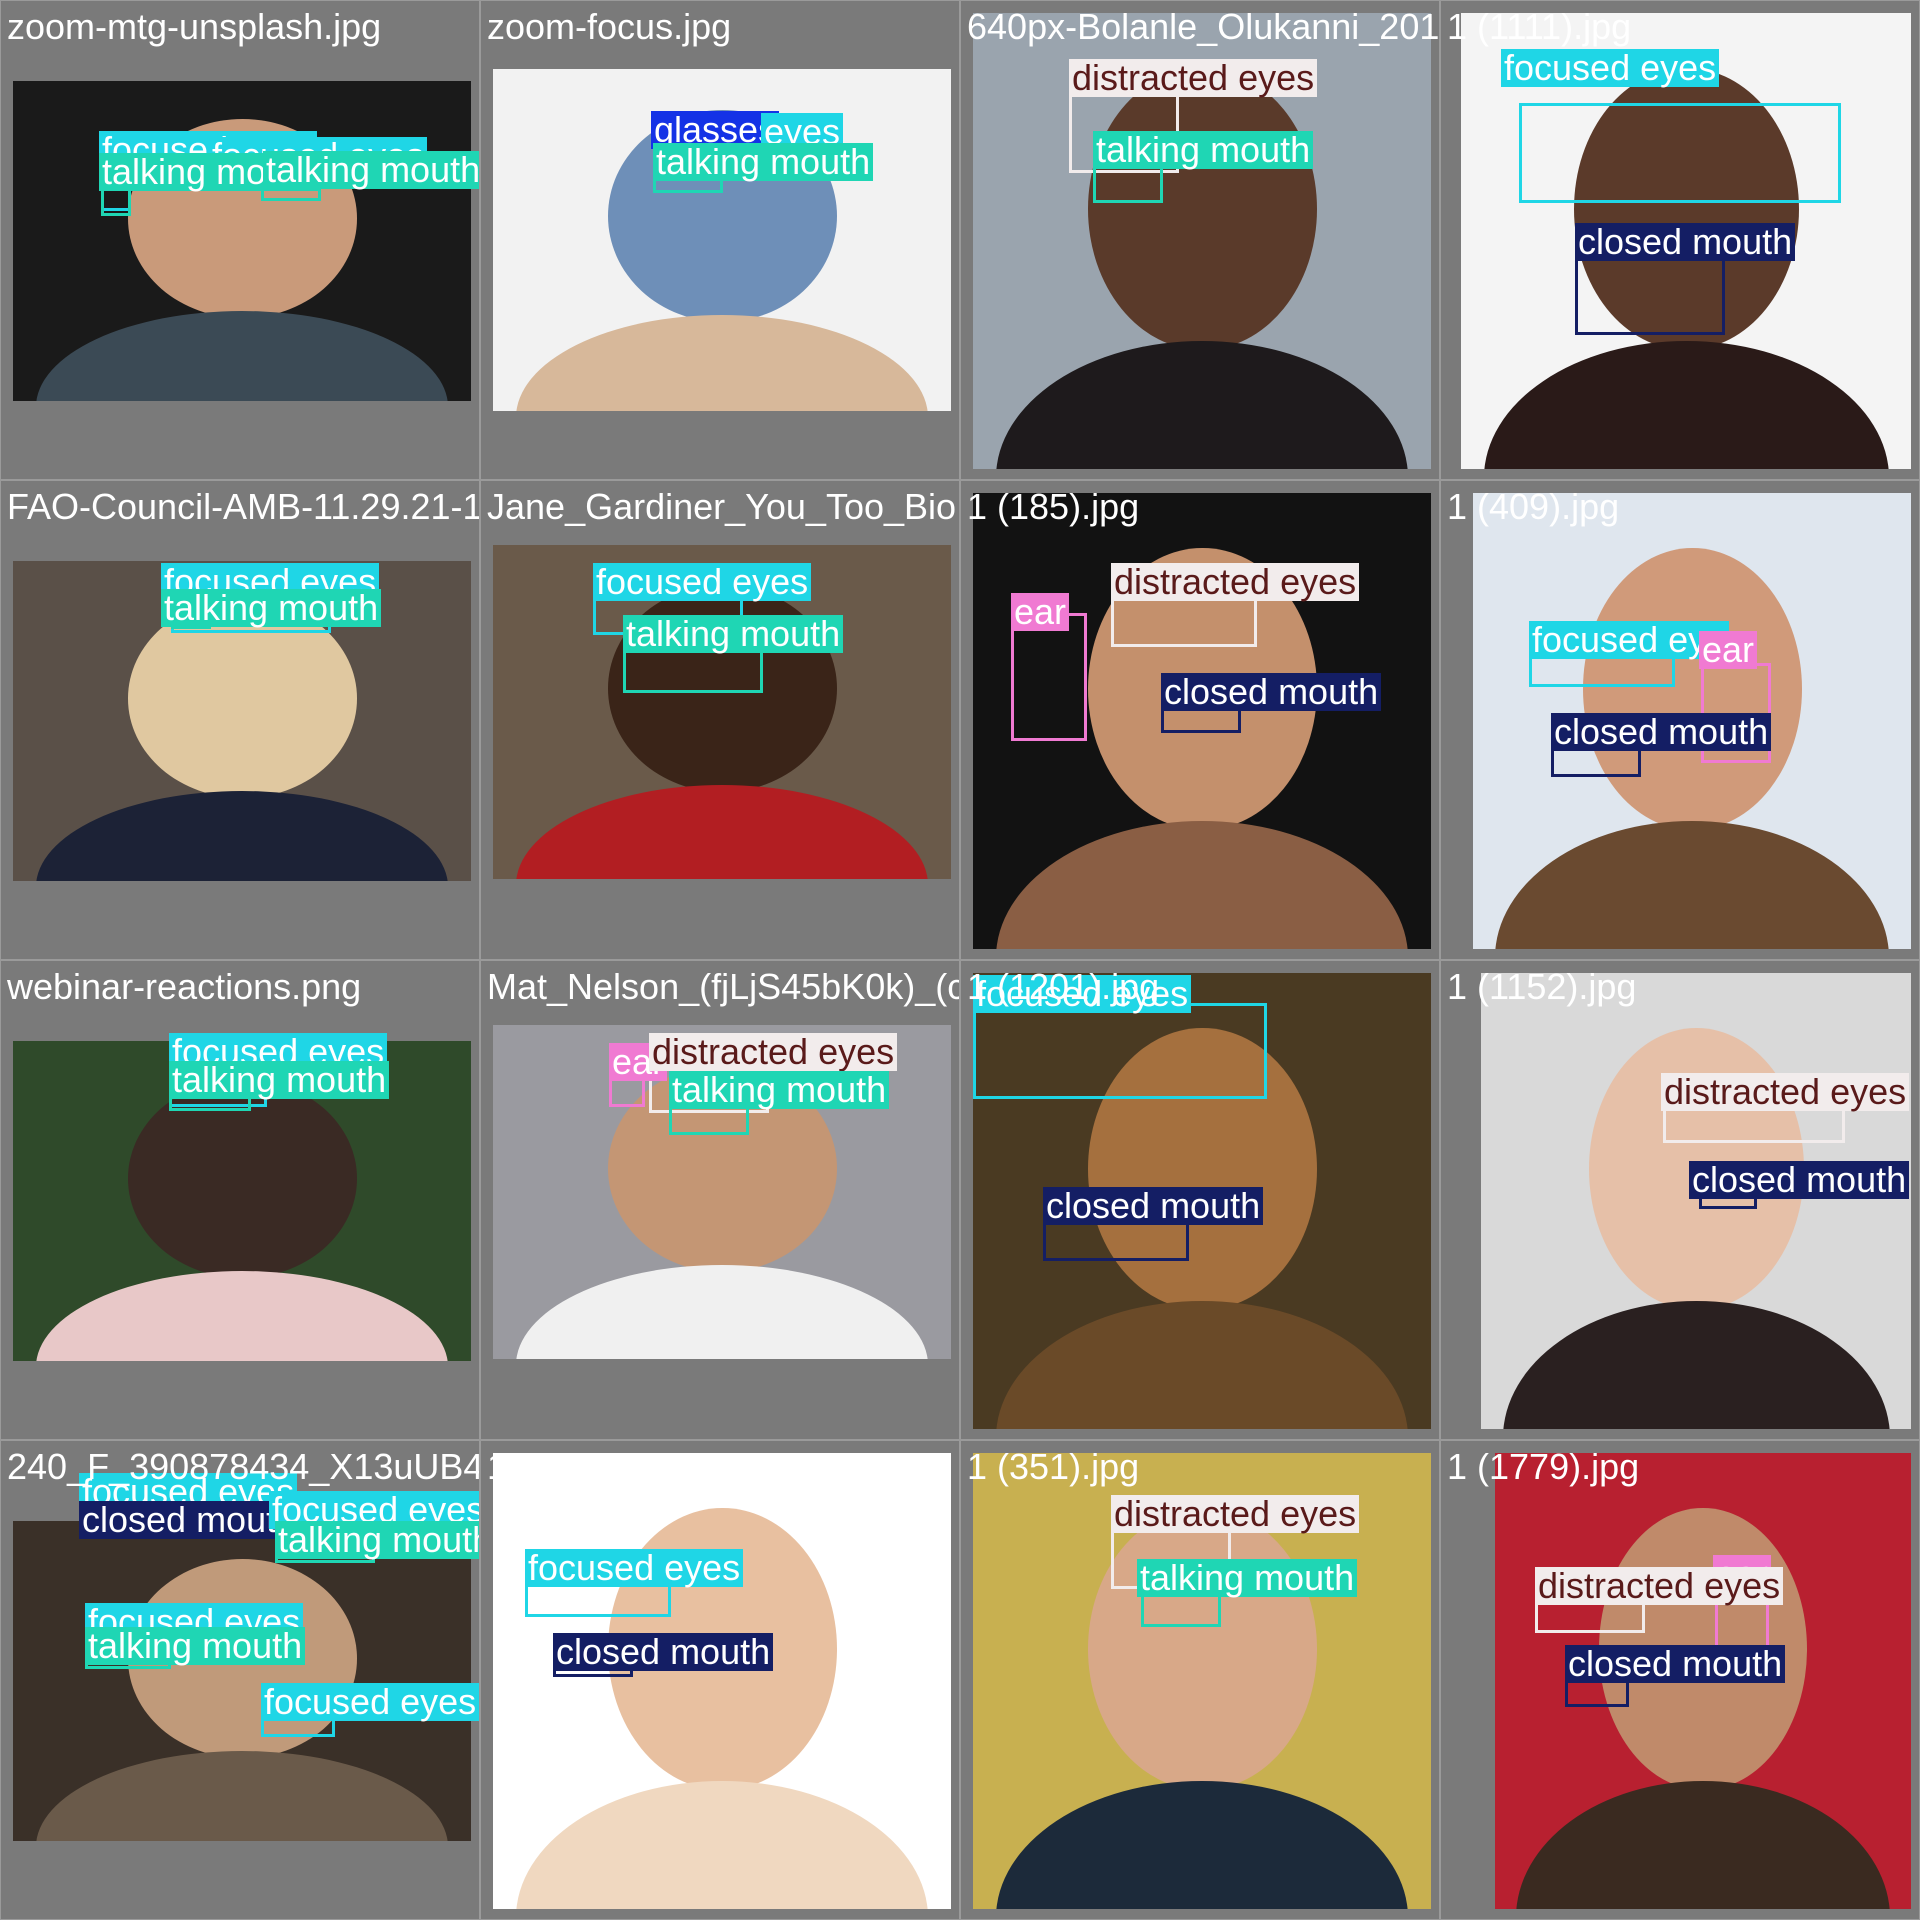 This screenshot has width=1920, height=1920. Describe the element at coordinates (1063, 986) in the screenshot. I see `tile-filename: 1 (1201).jpg` at that location.